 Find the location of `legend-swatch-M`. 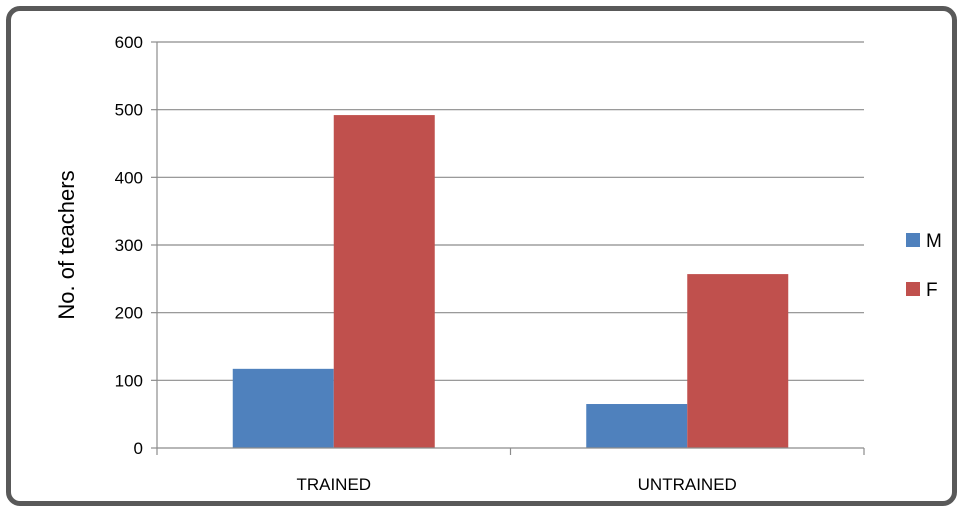

legend-swatch-M is located at coordinates (913, 240).